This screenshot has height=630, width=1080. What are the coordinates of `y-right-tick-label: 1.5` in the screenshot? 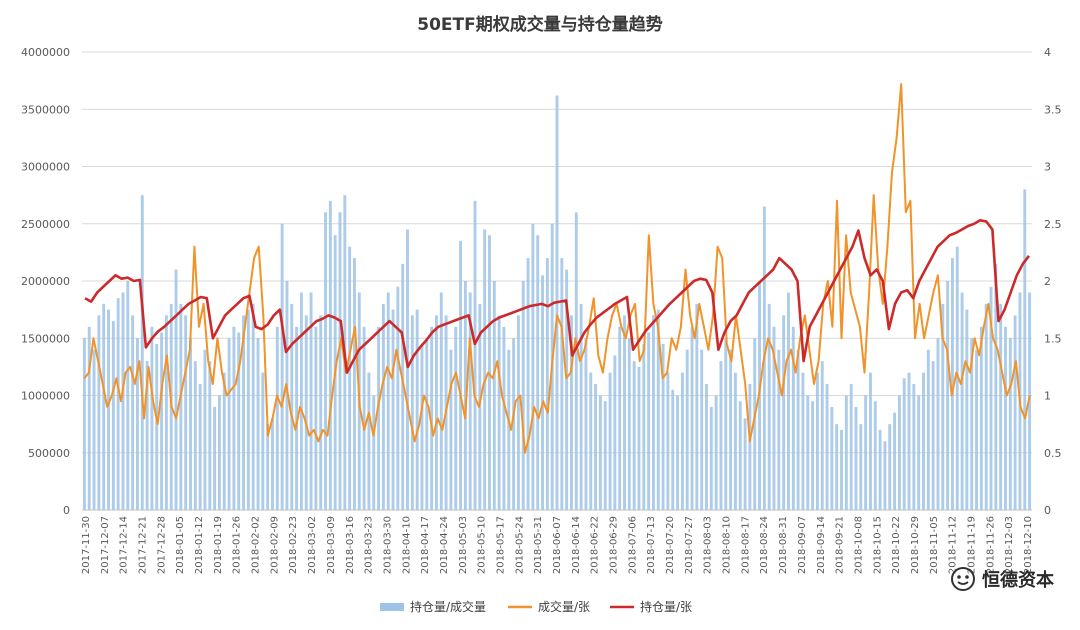 It's located at (1053, 338).